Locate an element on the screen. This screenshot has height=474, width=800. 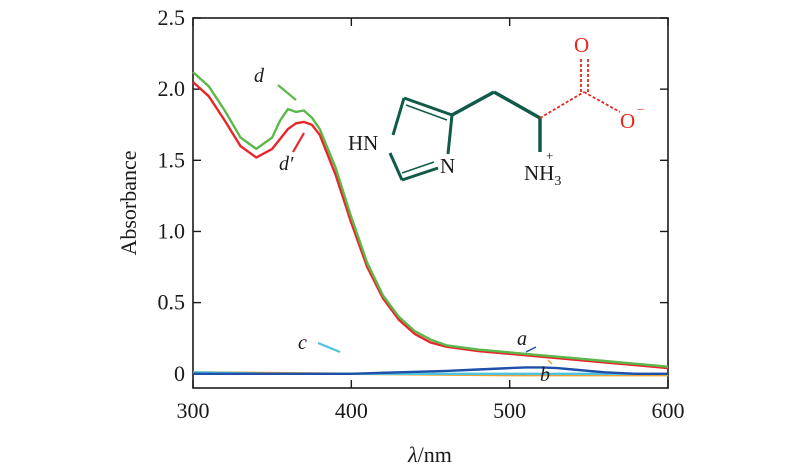
atom-nh3: NH3 is located at coordinates (542, 175).